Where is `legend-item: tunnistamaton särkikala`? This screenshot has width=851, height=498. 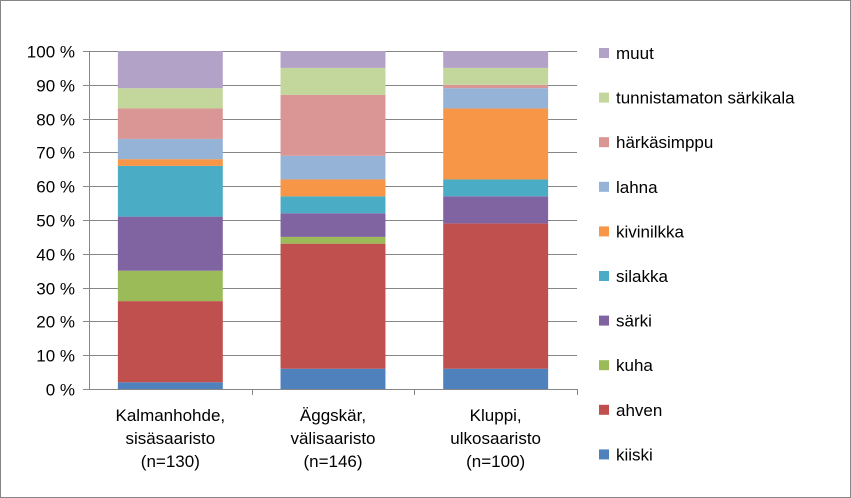
legend-item: tunnistamaton särkikala is located at coordinates (697, 98).